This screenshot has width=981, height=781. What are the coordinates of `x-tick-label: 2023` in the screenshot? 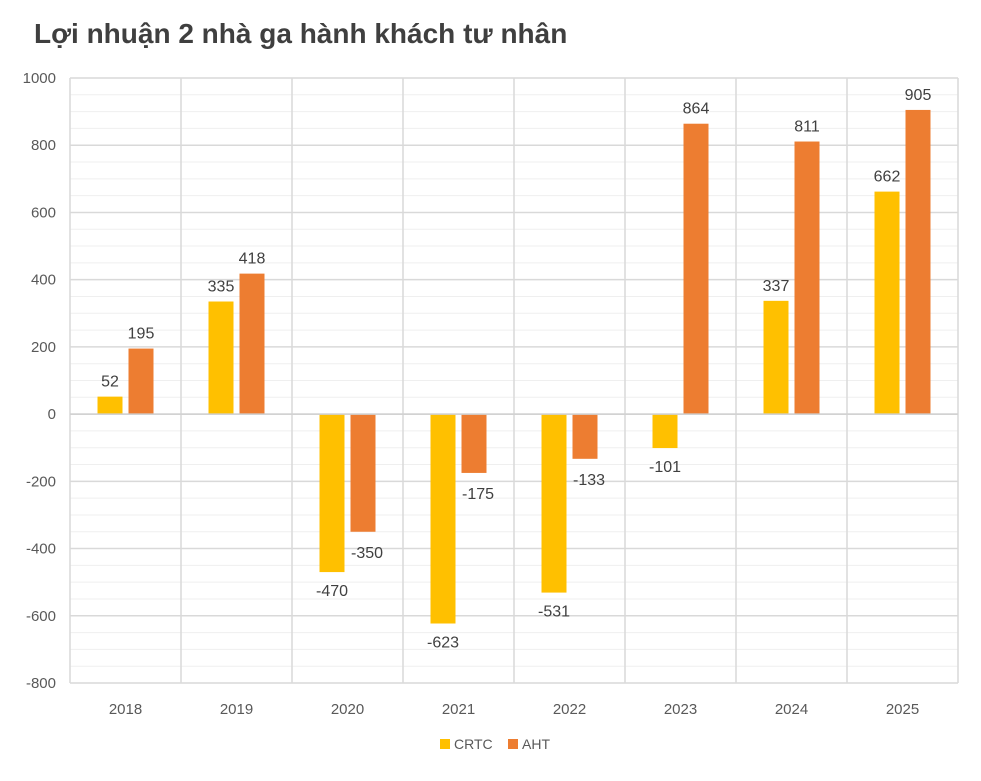 It's located at (680, 709).